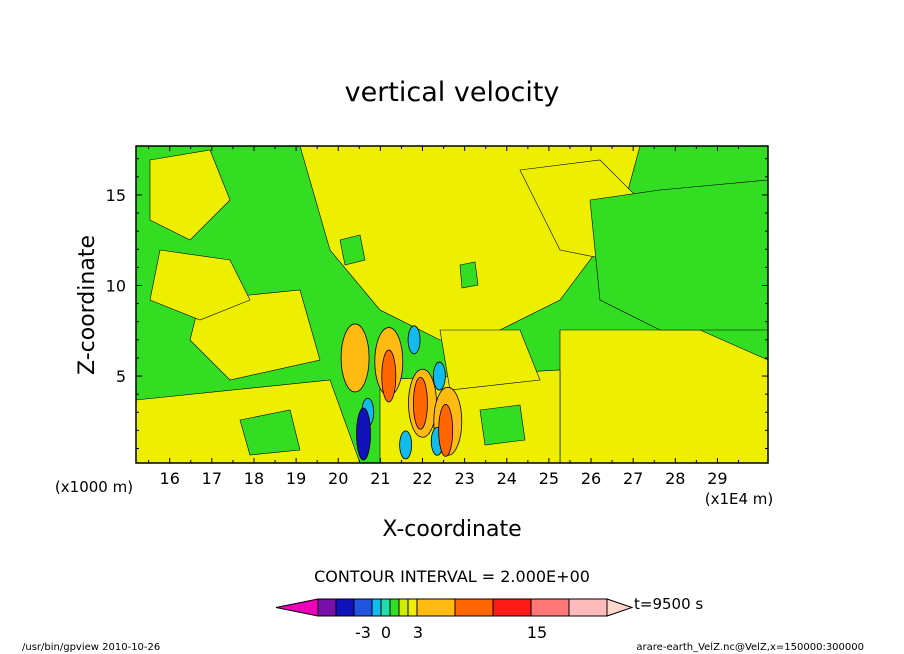  Describe the element at coordinates (717, 478) in the screenshot. I see `x-tick-label: 29` at that location.